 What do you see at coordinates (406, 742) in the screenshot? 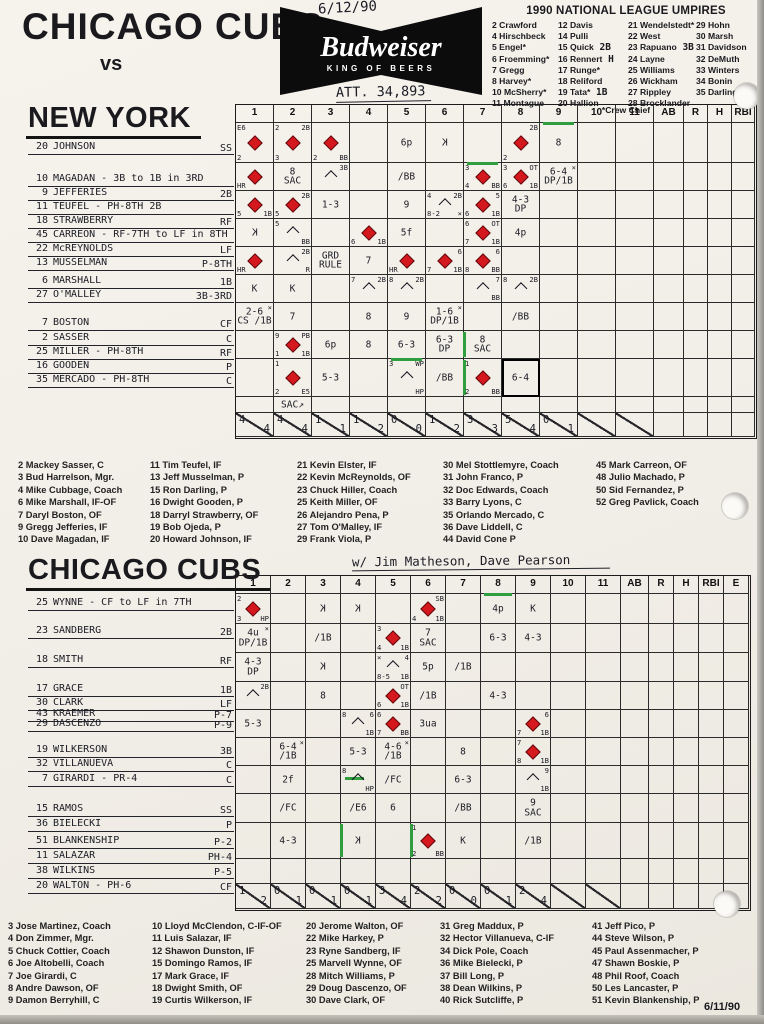
I see `cell-corner-note: ×` at bounding box center [406, 742].